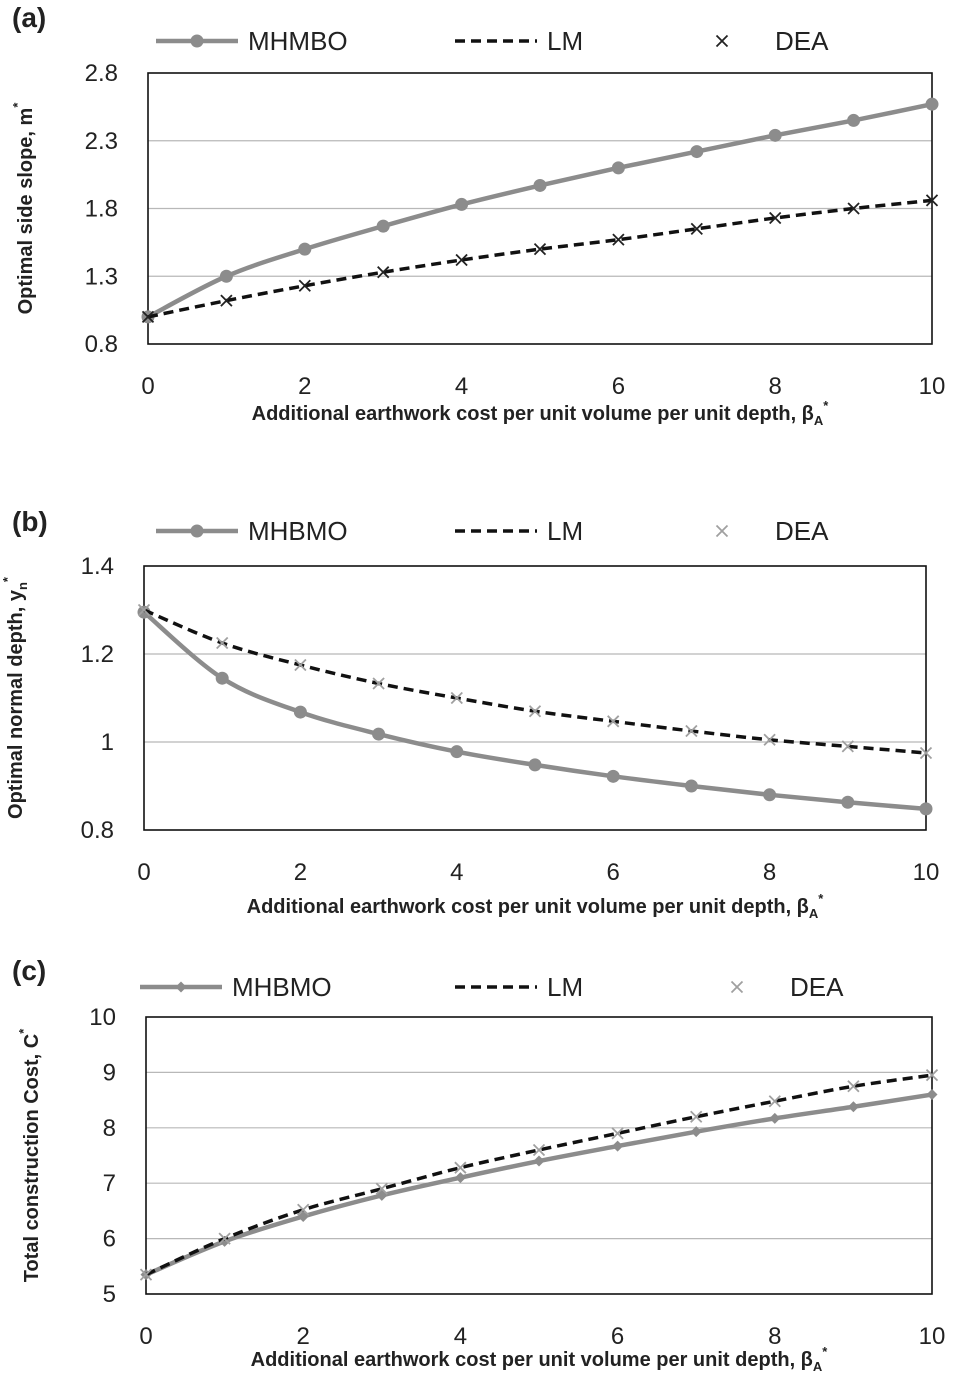 This screenshot has width=972, height=1377. What do you see at coordinates (109, 1183) in the screenshot?
I see `y-tick-label: 7` at bounding box center [109, 1183].